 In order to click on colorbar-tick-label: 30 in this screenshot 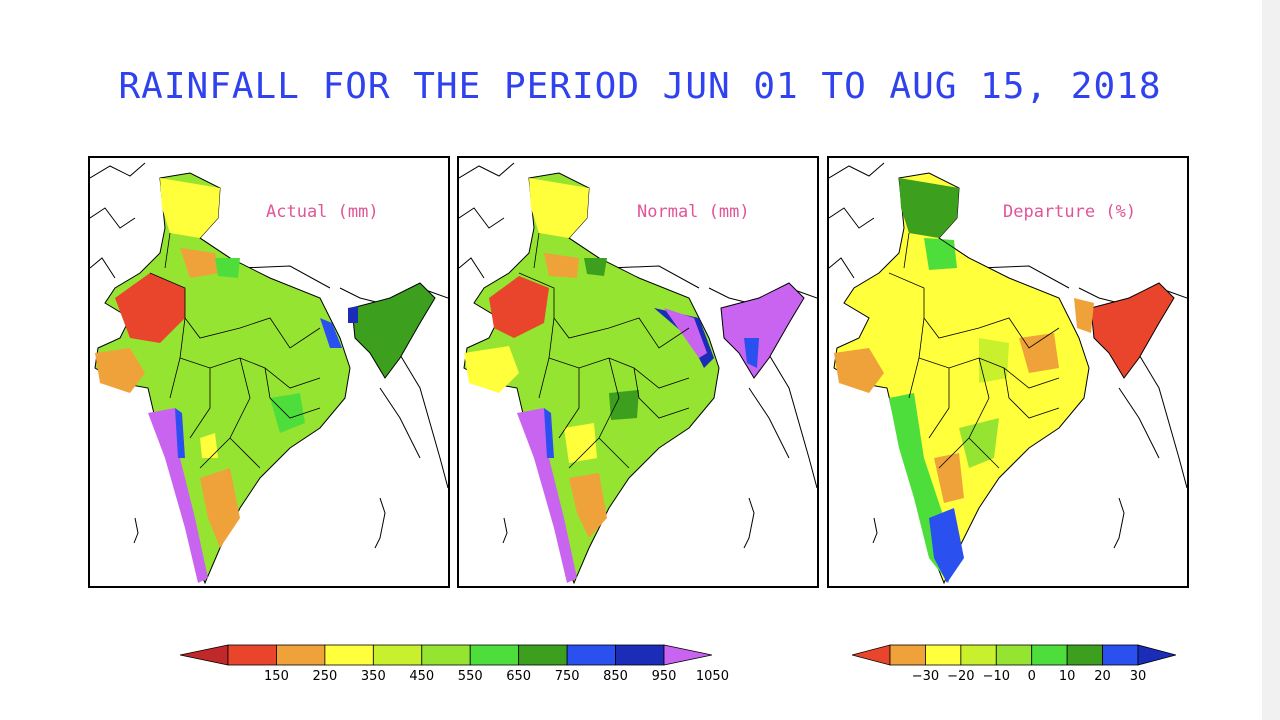, I will do `click(1138, 676)`.